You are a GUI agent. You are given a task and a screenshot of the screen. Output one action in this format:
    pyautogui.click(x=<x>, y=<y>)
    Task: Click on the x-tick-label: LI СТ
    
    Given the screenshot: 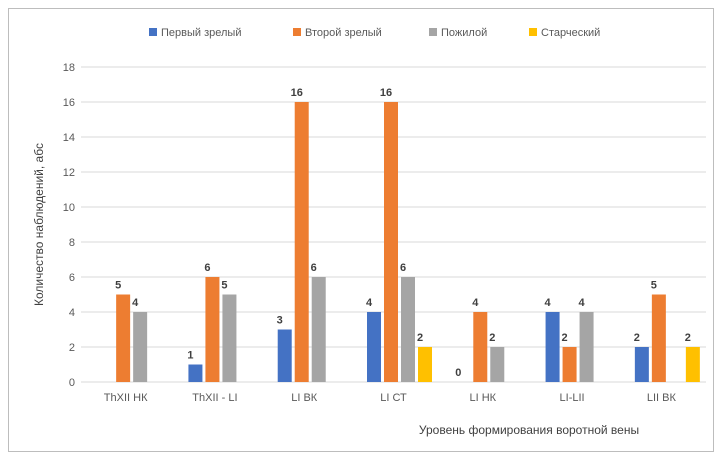 What is the action you would take?
    pyautogui.click(x=393, y=398)
    